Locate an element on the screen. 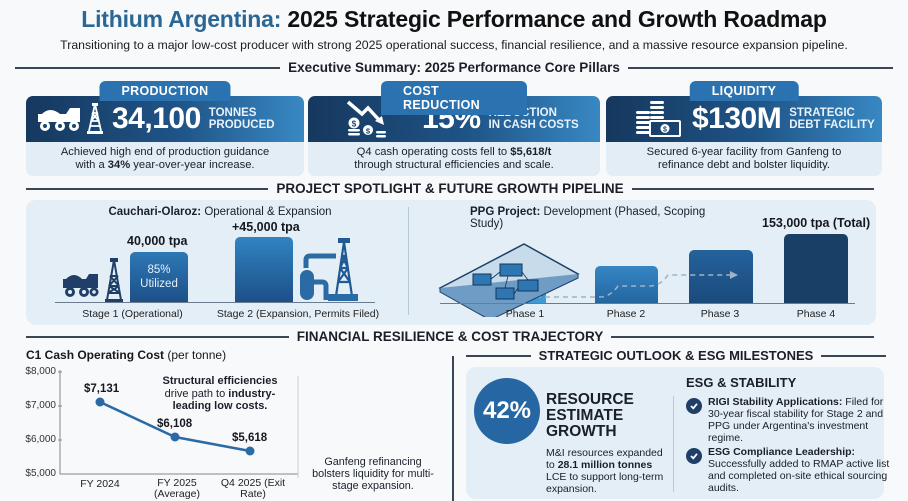 The image size is (908, 501). y-tick: $8,000 is located at coordinates (40, 371).